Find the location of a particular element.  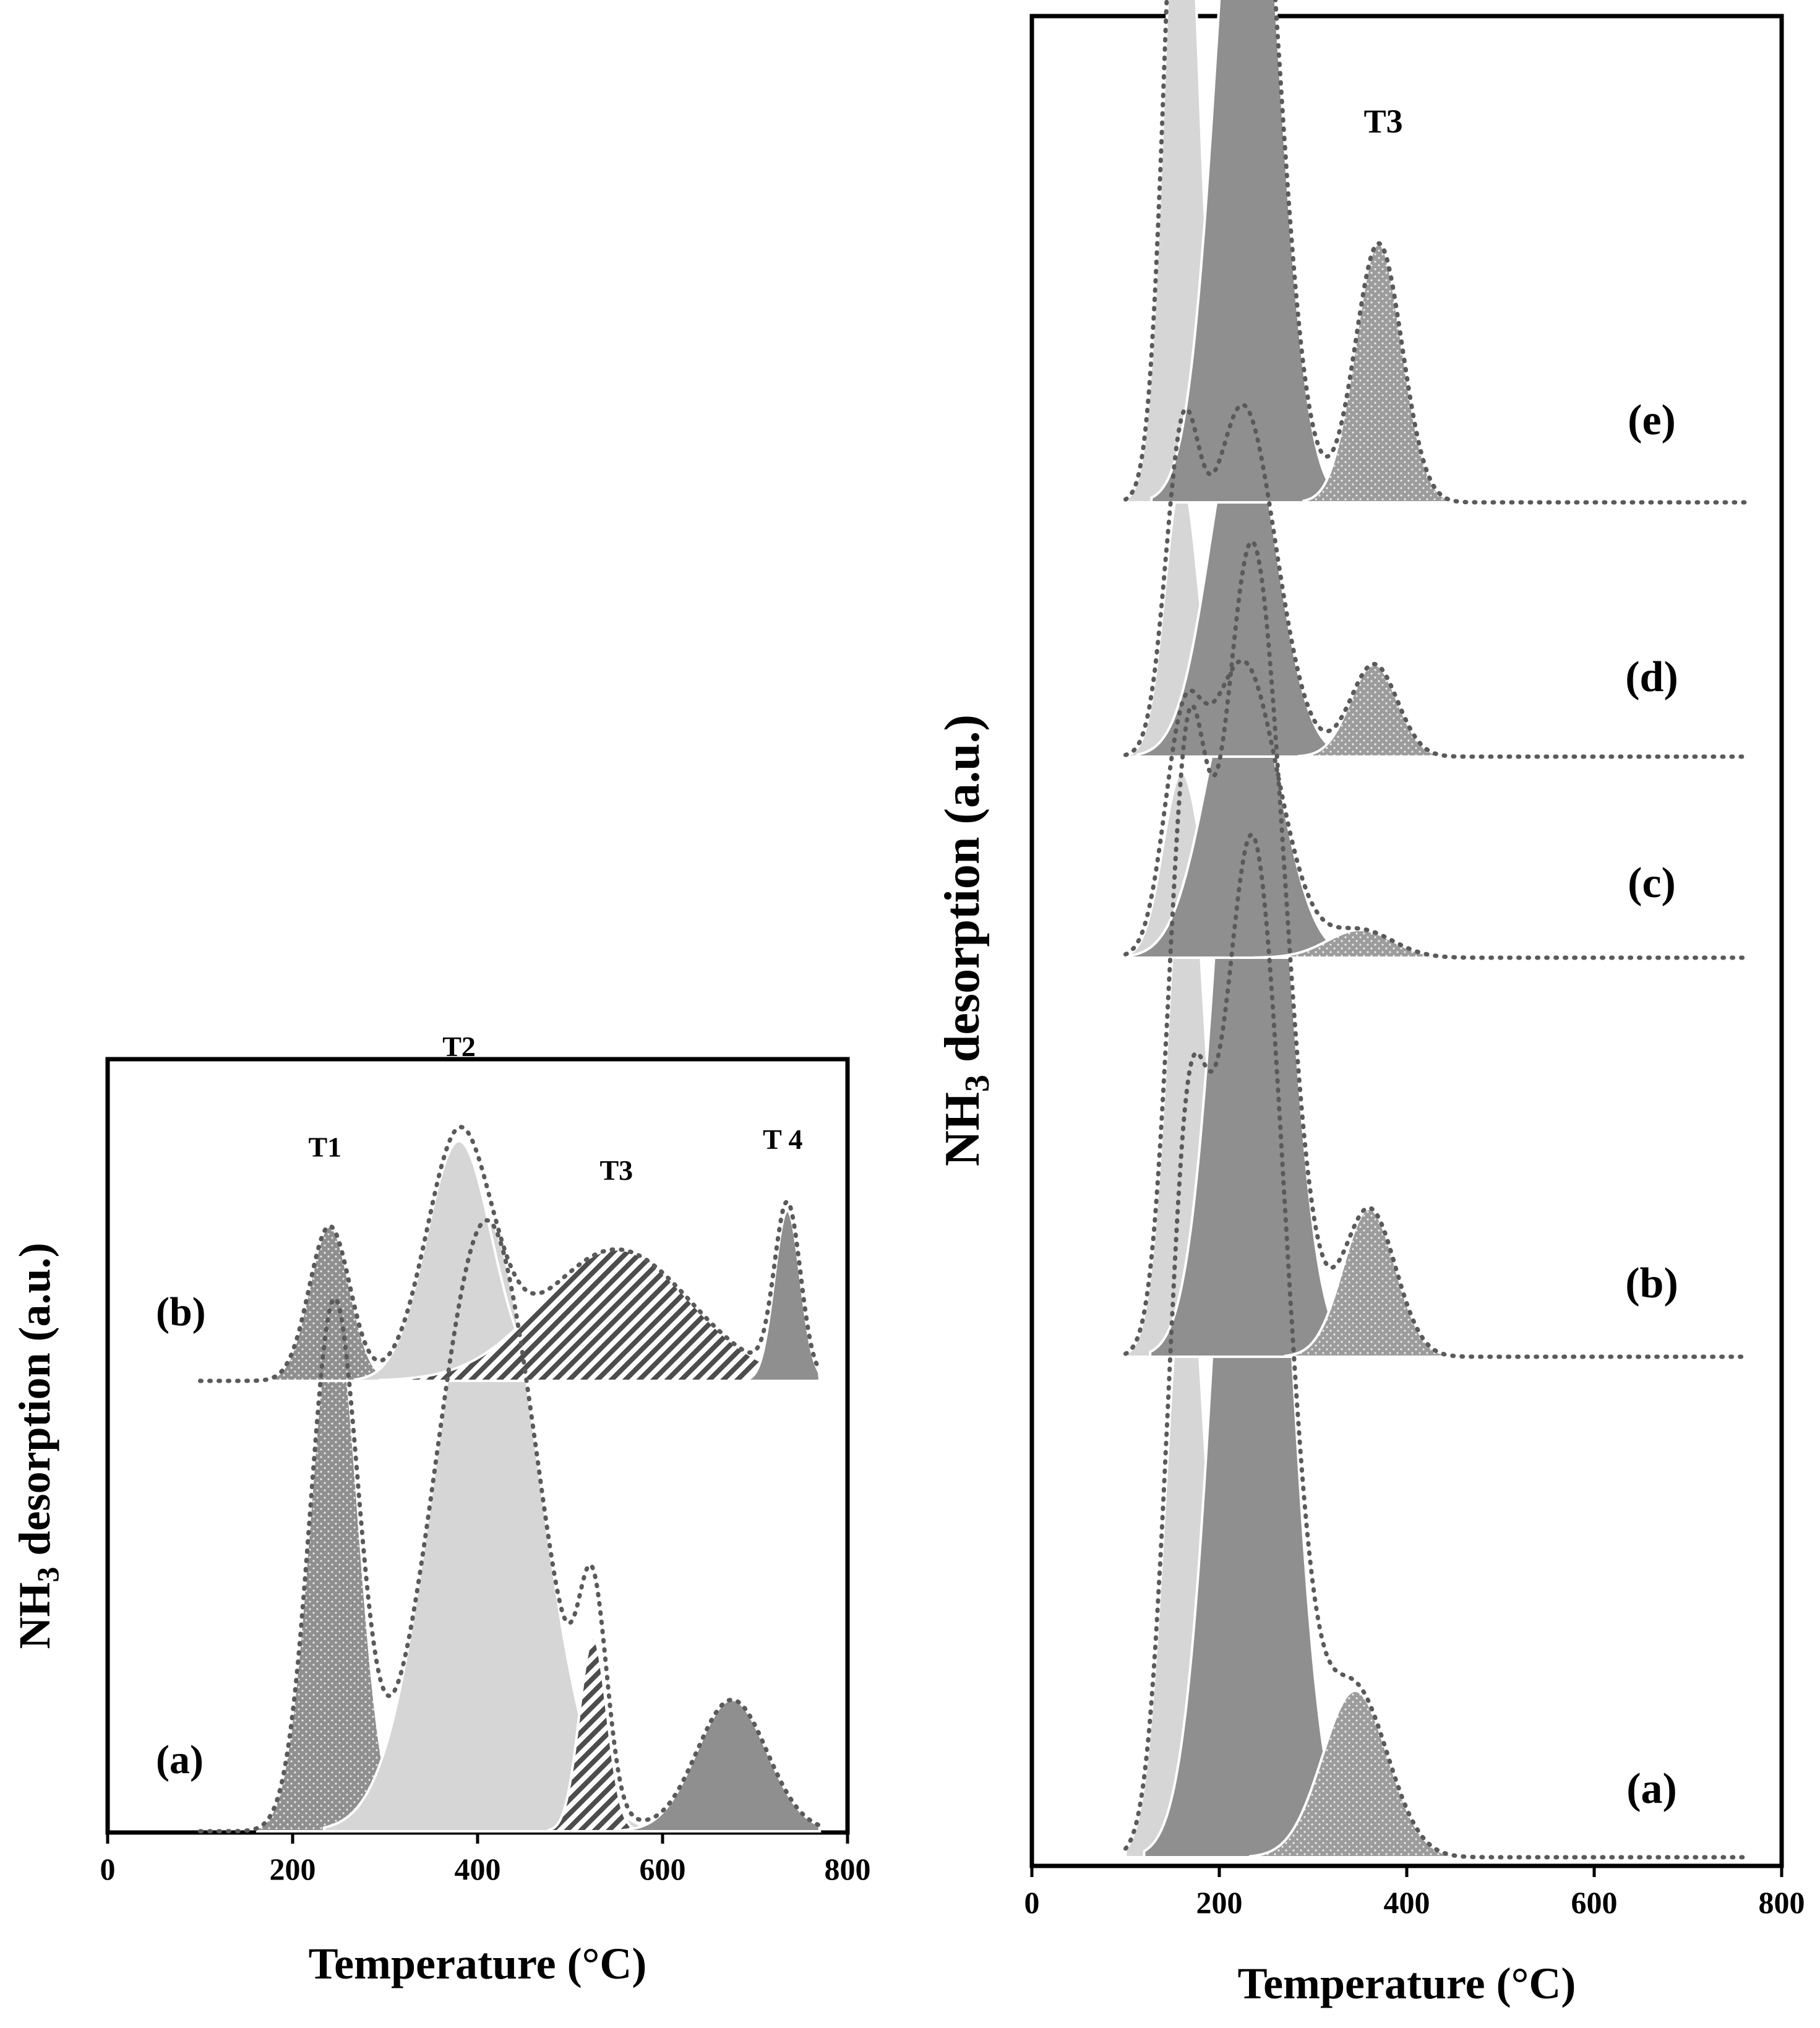

envelope-left-trace-b is located at coordinates (510, 1254).